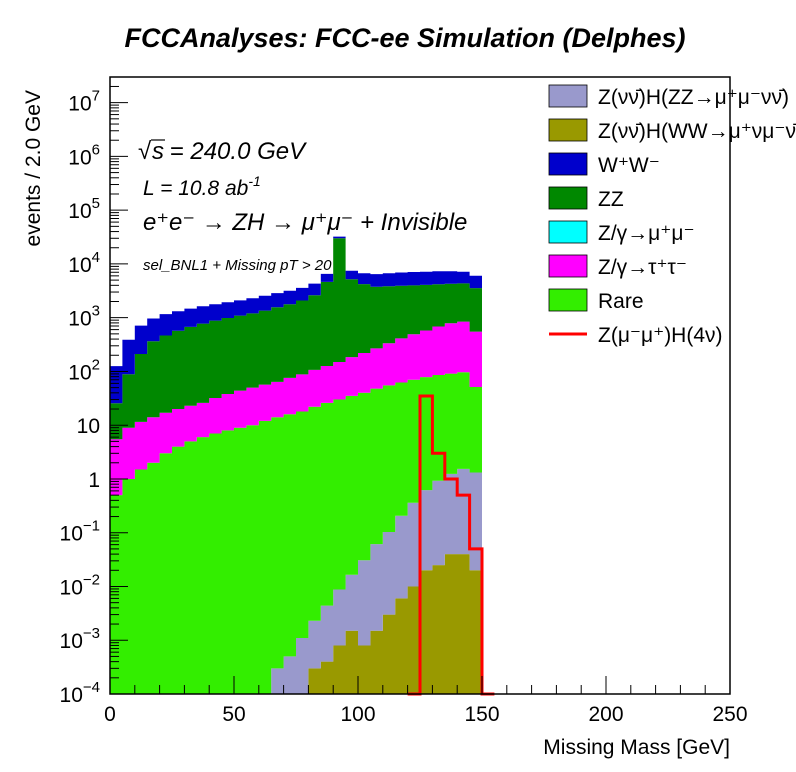 This screenshot has height=772, width=796. I want to click on x-axis-label: Missing Mass [GeV], so click(636, 747).